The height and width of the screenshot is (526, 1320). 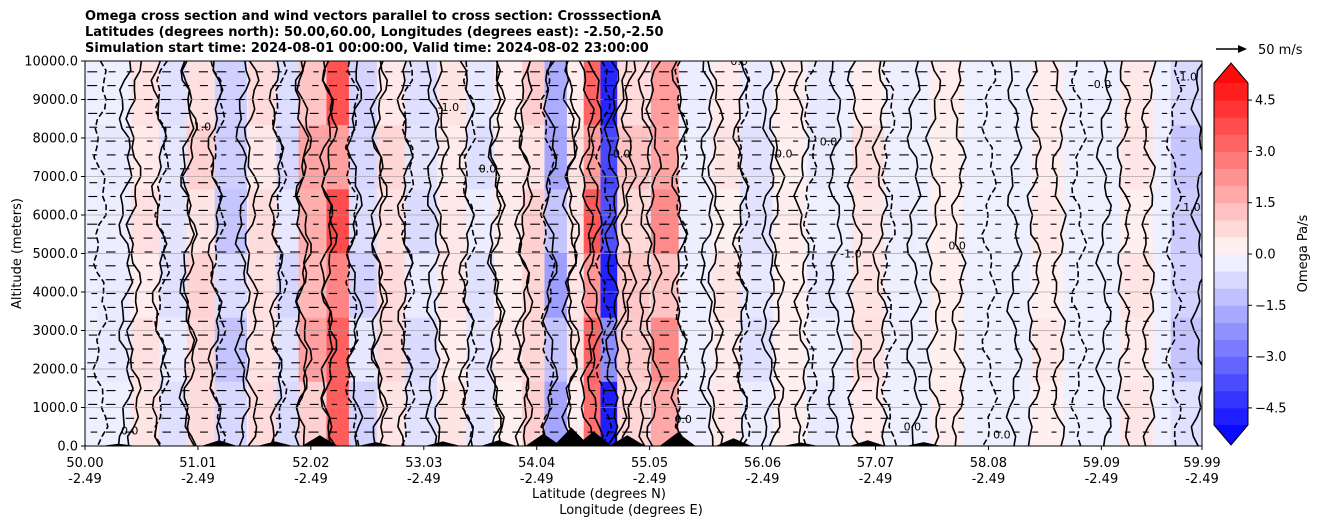 I want to click on x-tick-label-latitude: 56.06, so click(x=762, y=463).